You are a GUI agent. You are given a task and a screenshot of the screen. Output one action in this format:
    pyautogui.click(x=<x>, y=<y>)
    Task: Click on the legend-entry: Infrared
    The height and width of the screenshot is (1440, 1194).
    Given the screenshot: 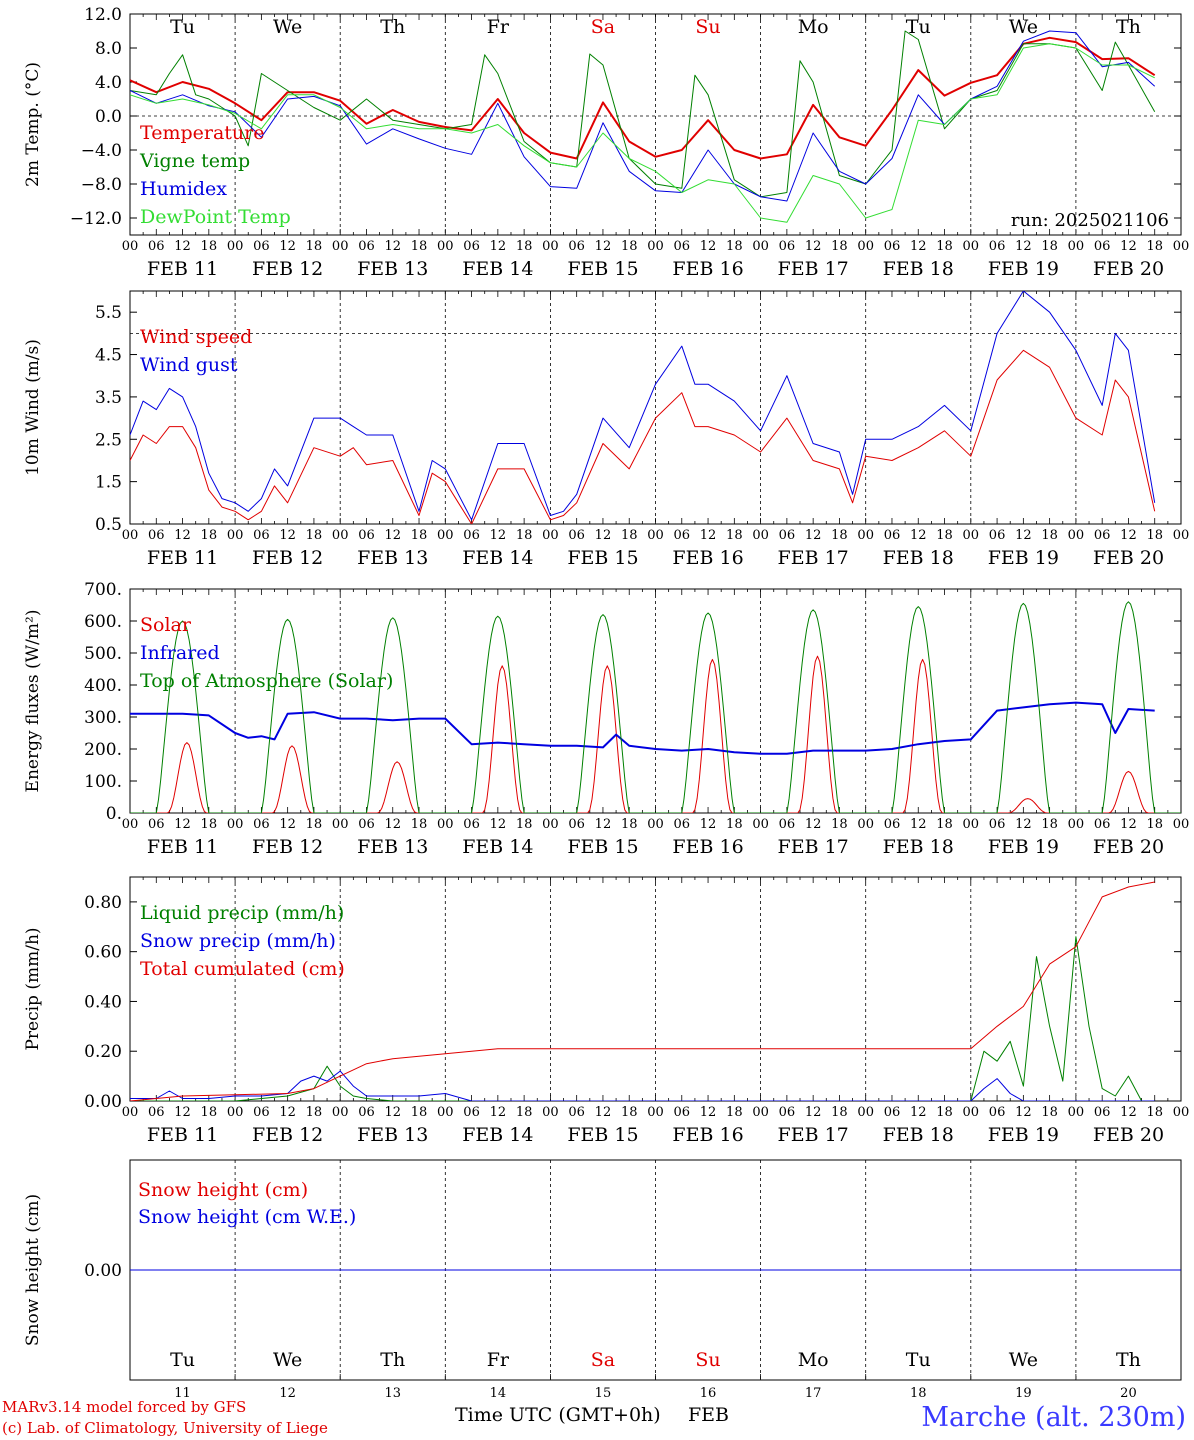 What is the action you would take?
    pyautogui.click(x=180, y=653)
    